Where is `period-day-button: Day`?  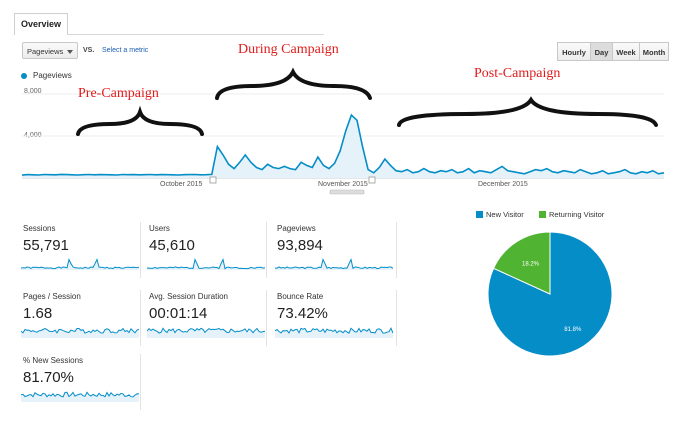 period-day-button: Day is located at coordinates (601, 51).